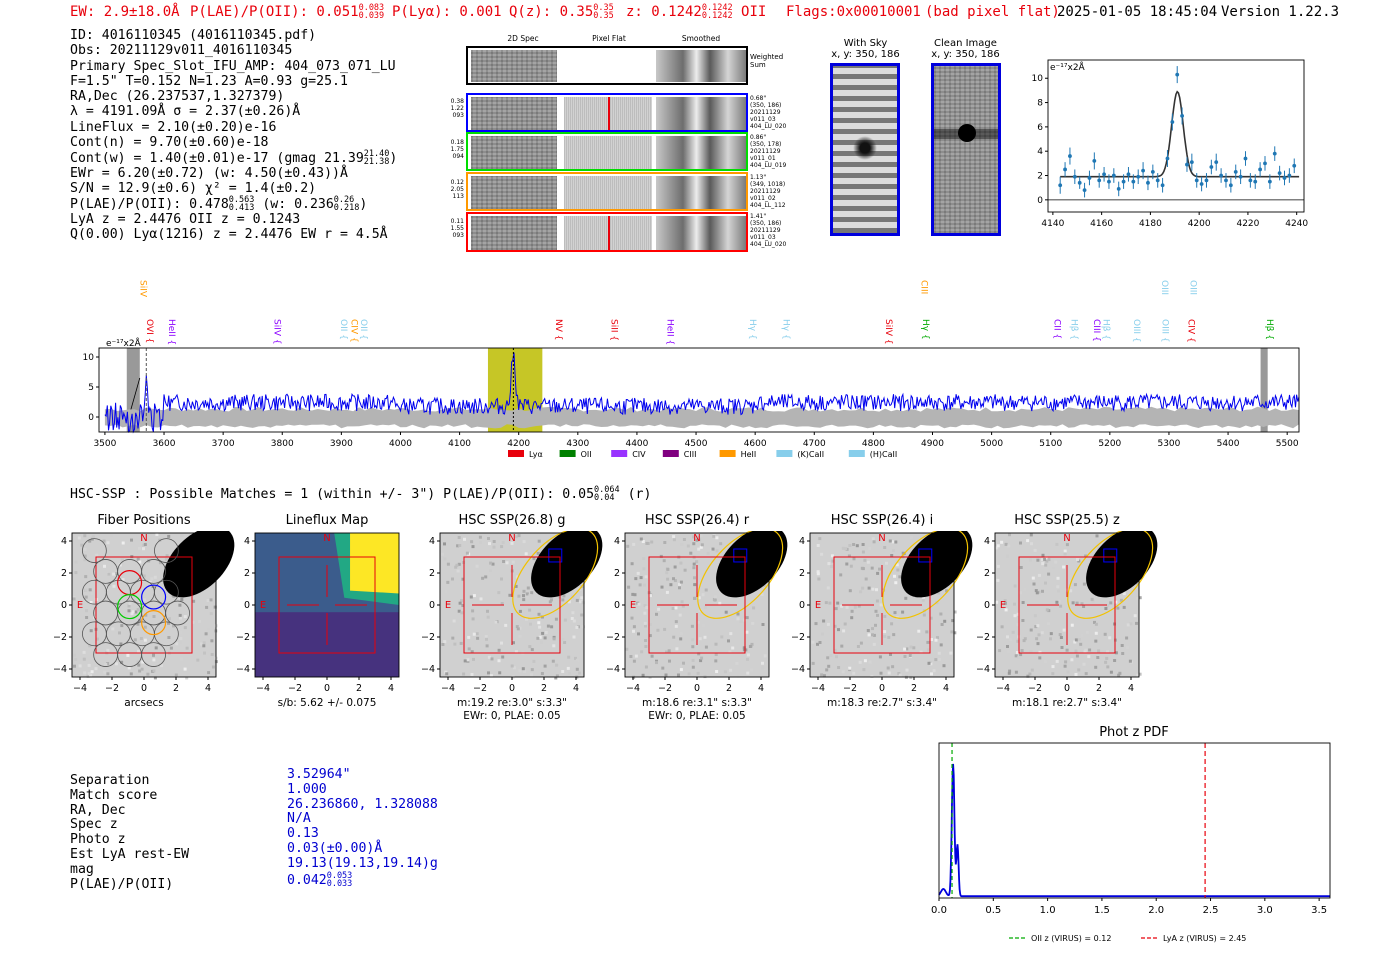  I want to click on info-contw-bounds: 21.40 21.38, so click(377, 158).